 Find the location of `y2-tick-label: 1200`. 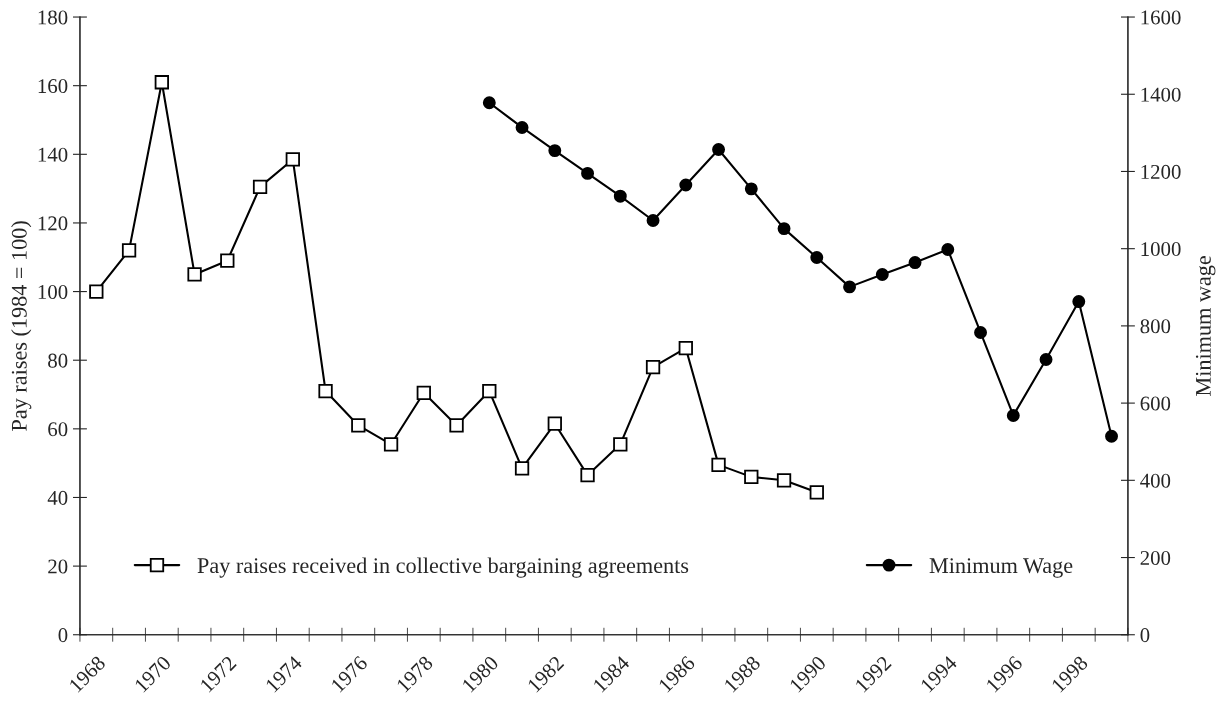

y2-tick-label: 1200 is located at coordinates (1161, 171).